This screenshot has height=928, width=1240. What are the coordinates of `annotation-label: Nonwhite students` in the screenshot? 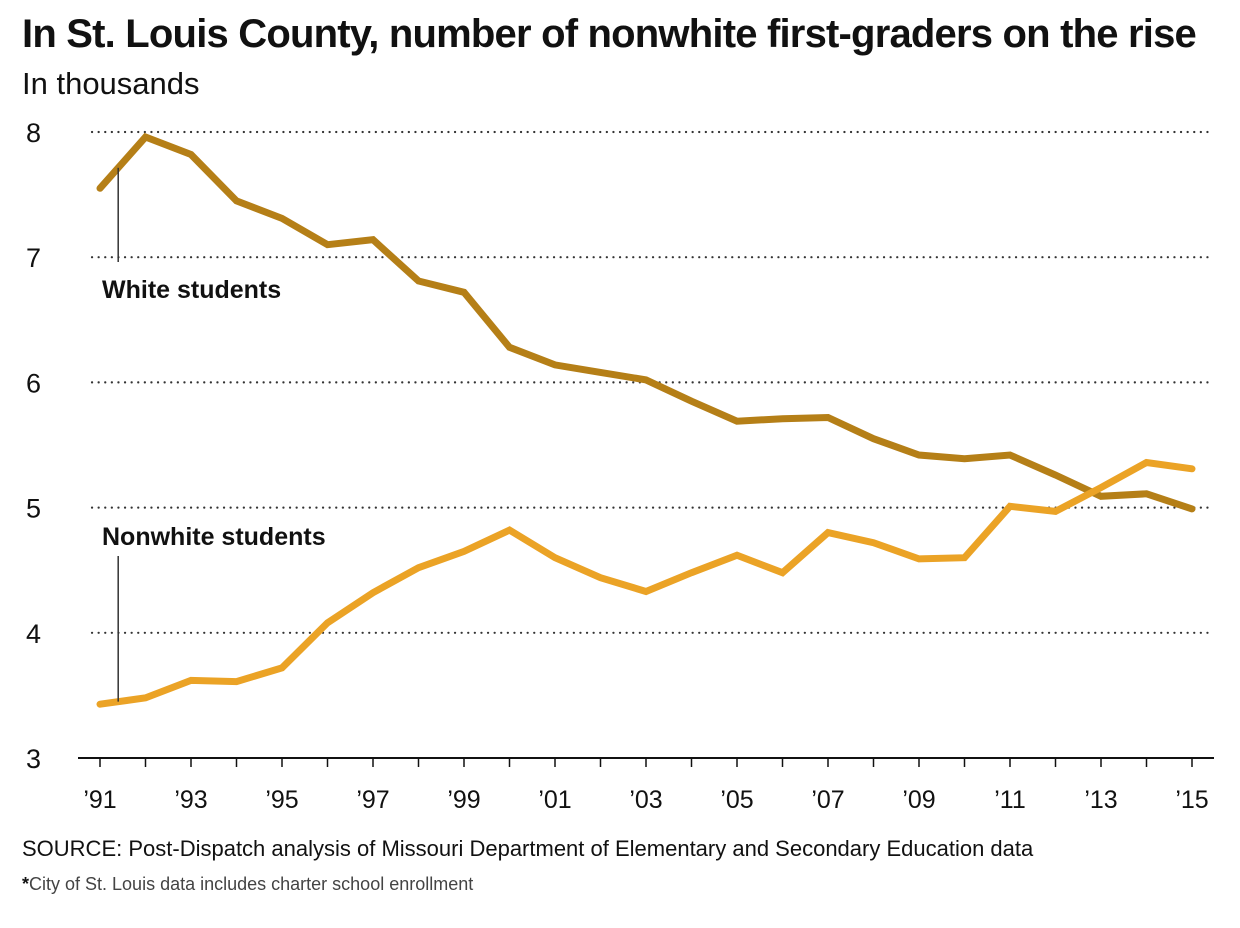 It's located at (214, 537).